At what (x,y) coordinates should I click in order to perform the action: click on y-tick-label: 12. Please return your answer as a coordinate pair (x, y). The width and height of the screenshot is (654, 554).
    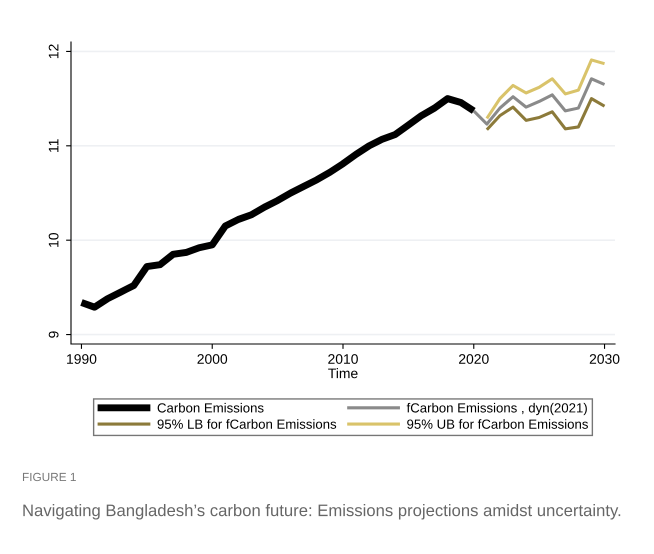
    Looking at the image, I should click on (53, 51).